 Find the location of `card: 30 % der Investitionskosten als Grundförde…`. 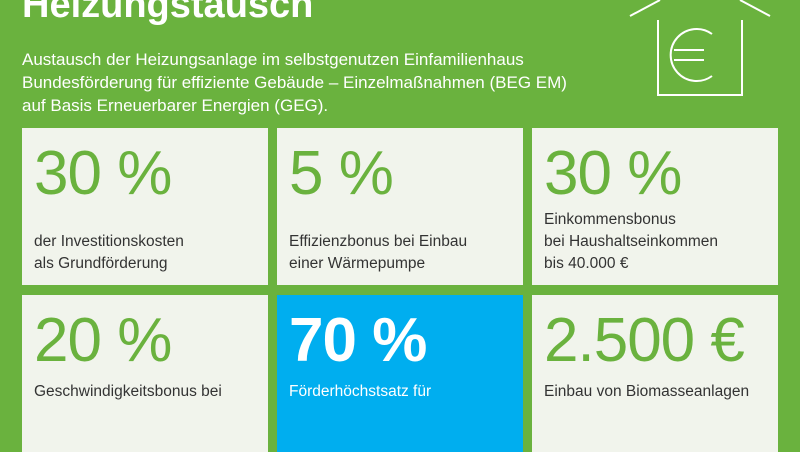

card: 30 % der Investitionskosten als Grundförde… is located at coordinates (145, 206).